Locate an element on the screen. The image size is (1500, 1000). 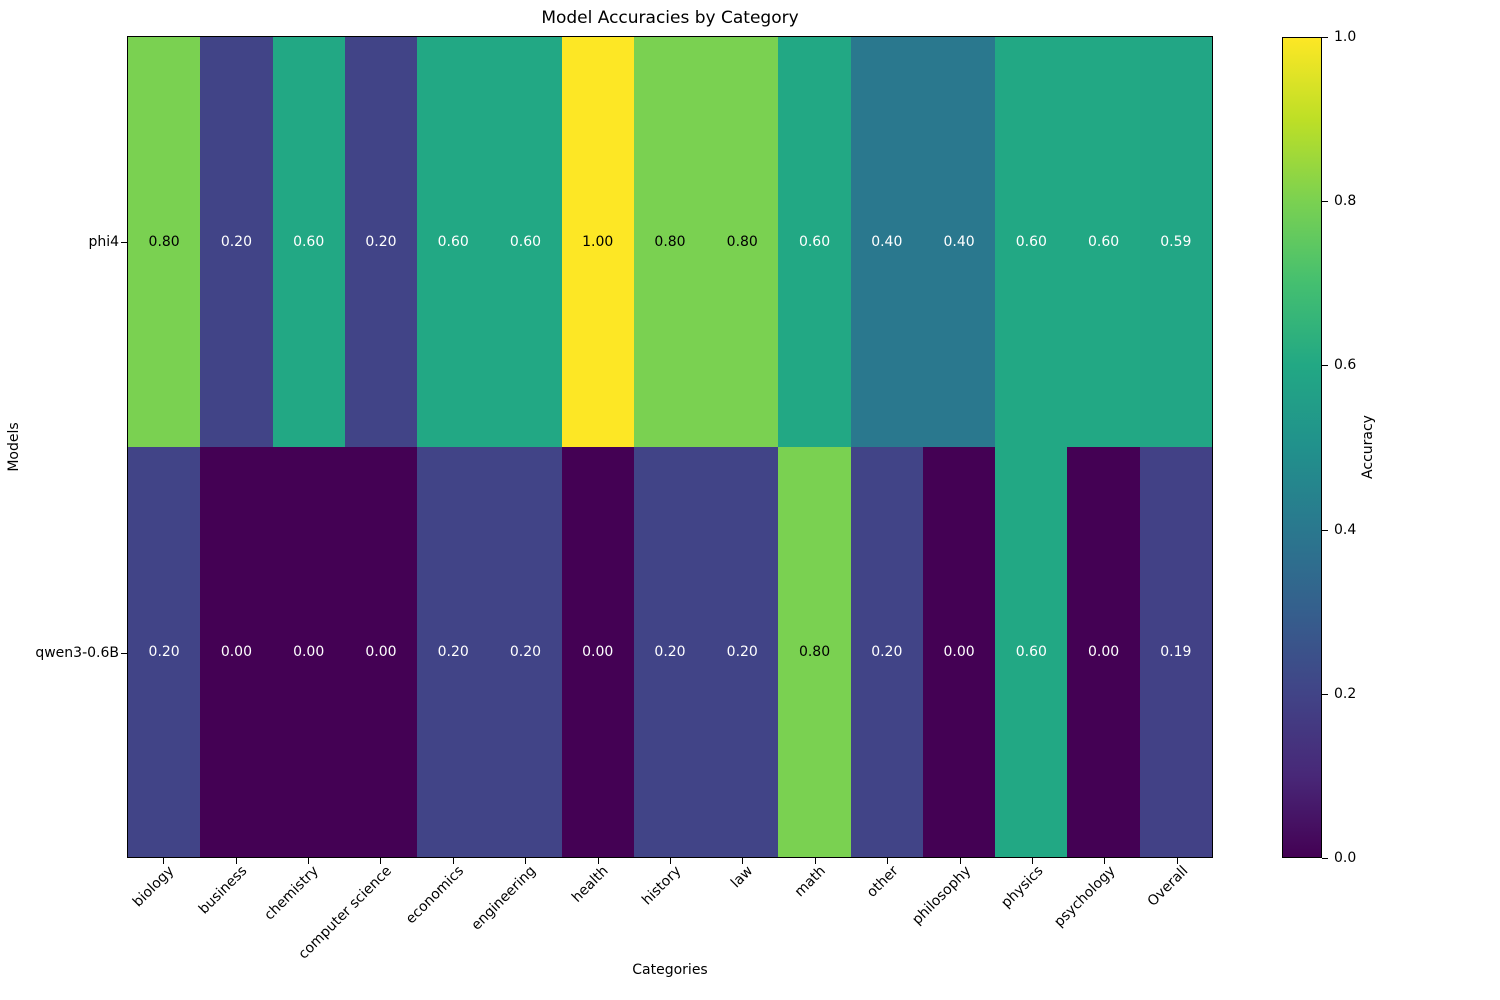
heatmap-cell: 0.19 is located at coordinates (1175, 652).